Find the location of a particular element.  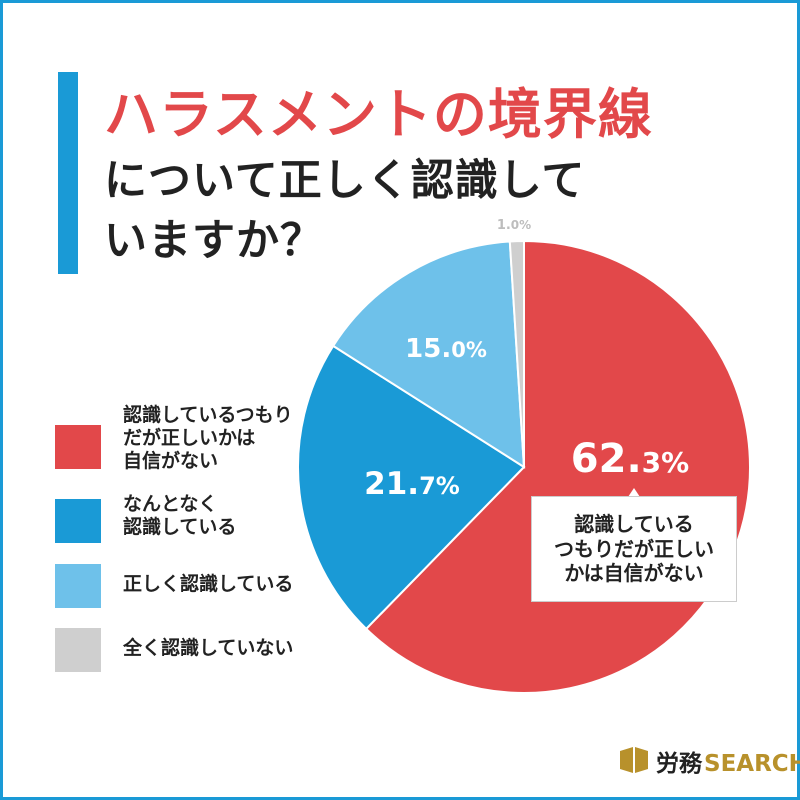

brand-name-ja: 労務 is located at coordinates (679, 764).